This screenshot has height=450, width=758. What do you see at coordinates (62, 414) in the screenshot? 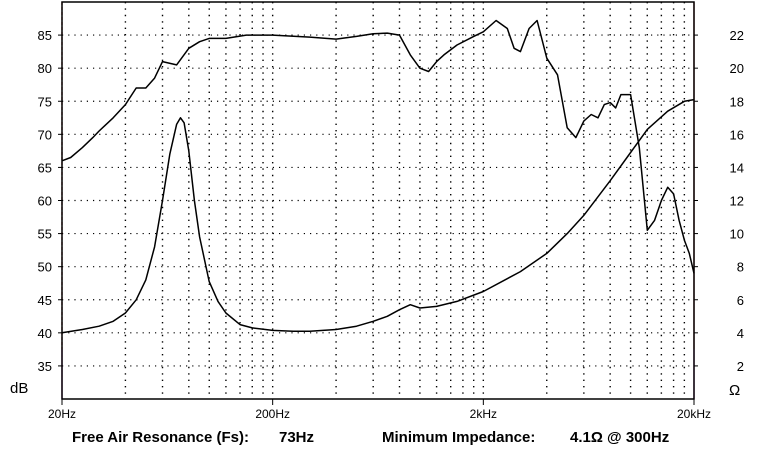
I see `x-tick-label: 20Hz` at bounding box center [62, 414].